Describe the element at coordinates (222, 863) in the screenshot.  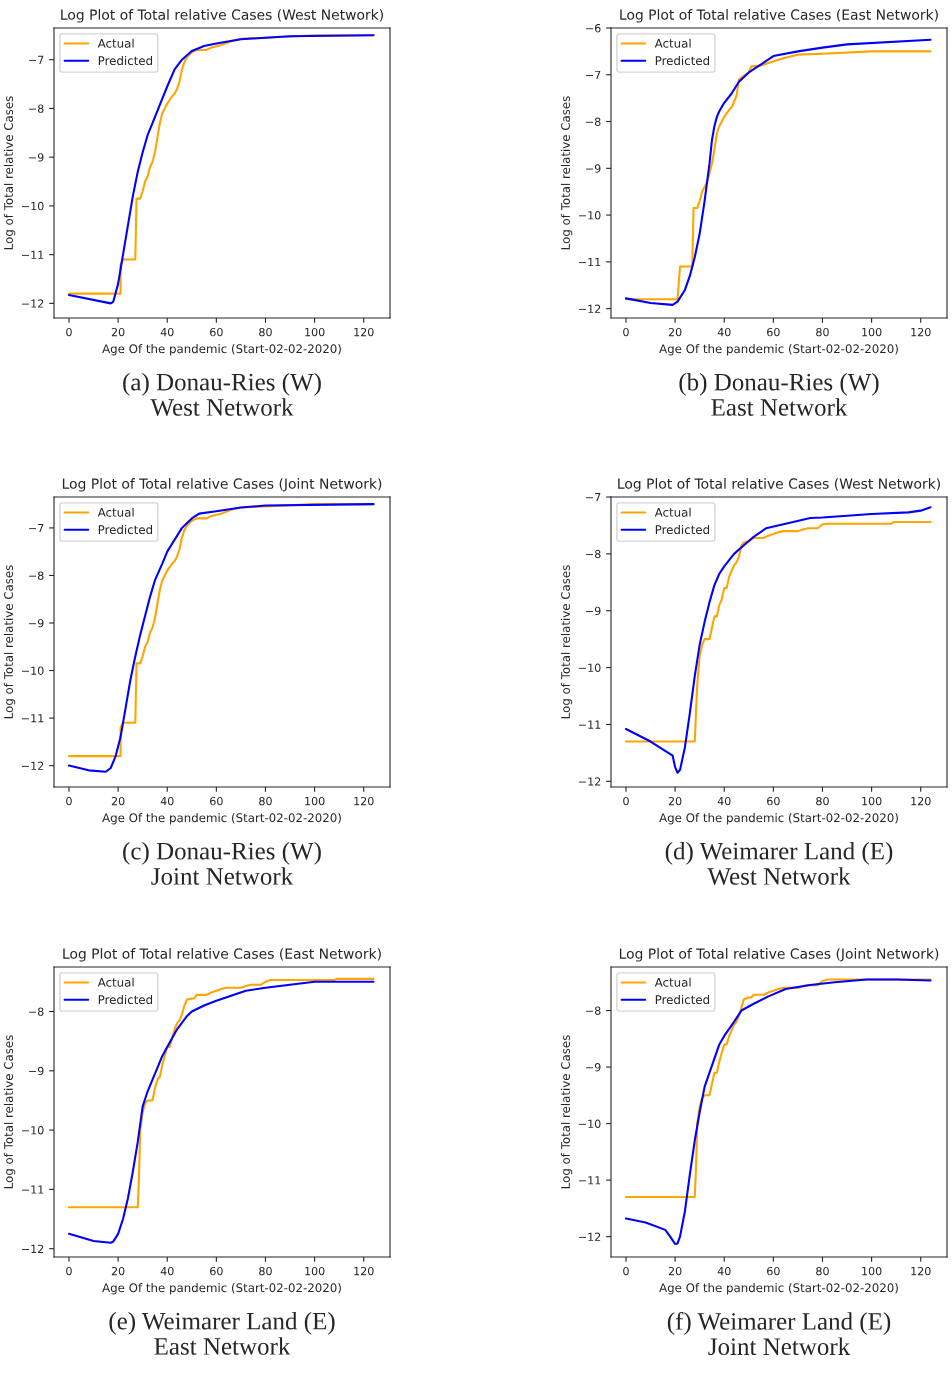
I see `text: (c) Donau-Ries (W) Joint Network` at that location.